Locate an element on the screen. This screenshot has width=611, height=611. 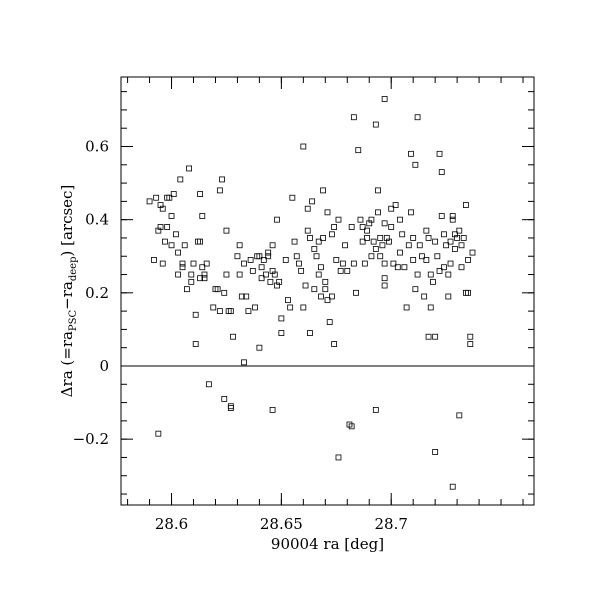
y-axis-label: Δra (=raPSC−radeep) [arcsec] is located at coordinates (68, 291).